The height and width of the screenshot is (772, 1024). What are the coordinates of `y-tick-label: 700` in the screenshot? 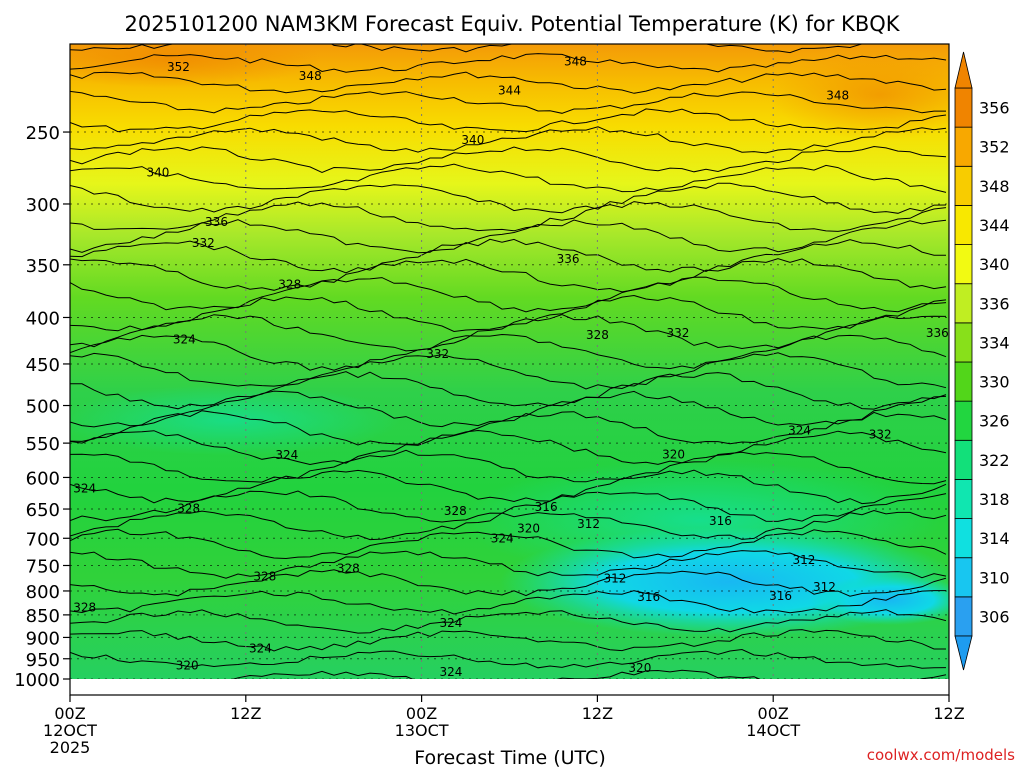 It's located at (43, 539).